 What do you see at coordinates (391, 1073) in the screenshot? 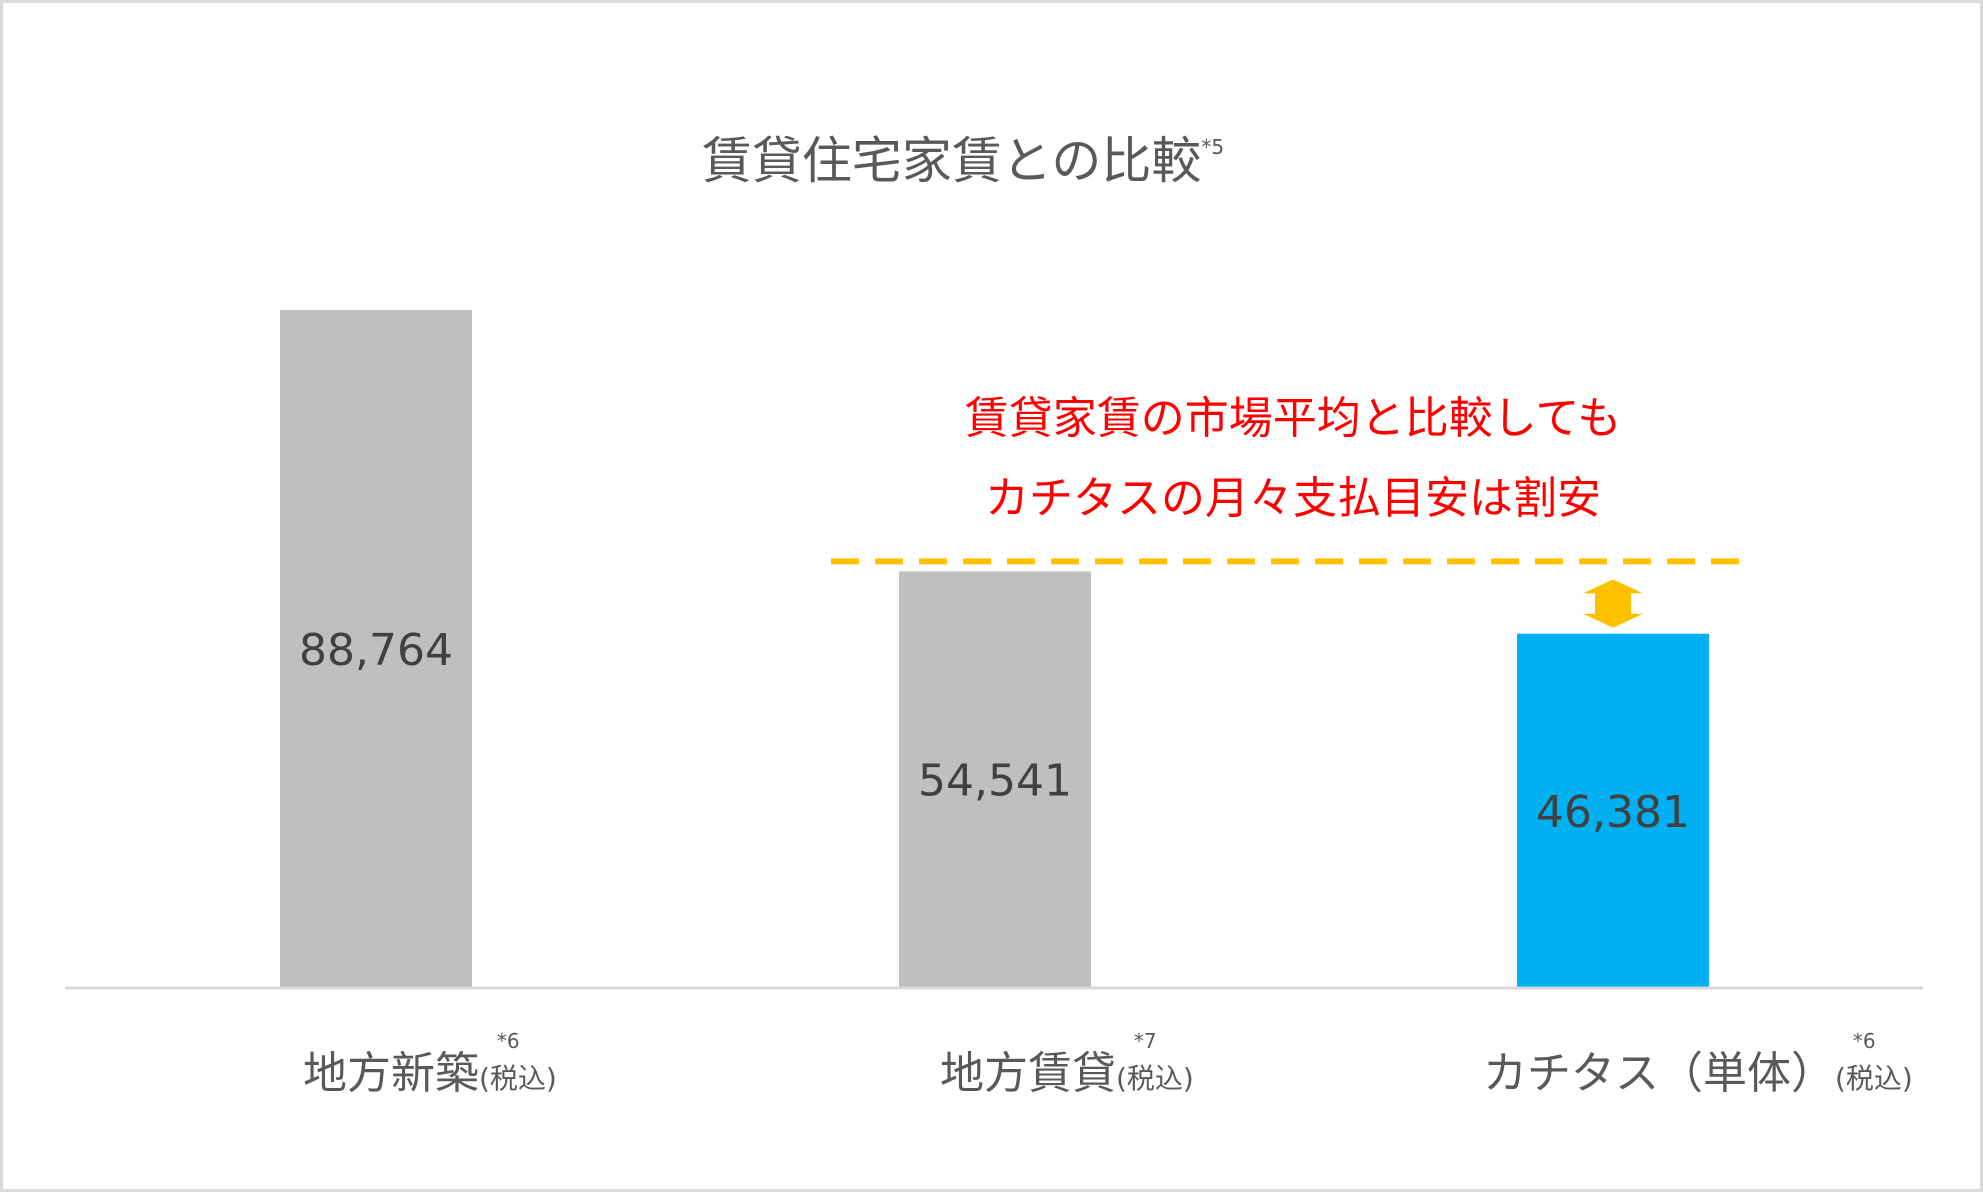
I see `category-name: 地方新築` at bounding box center [391, 1073].